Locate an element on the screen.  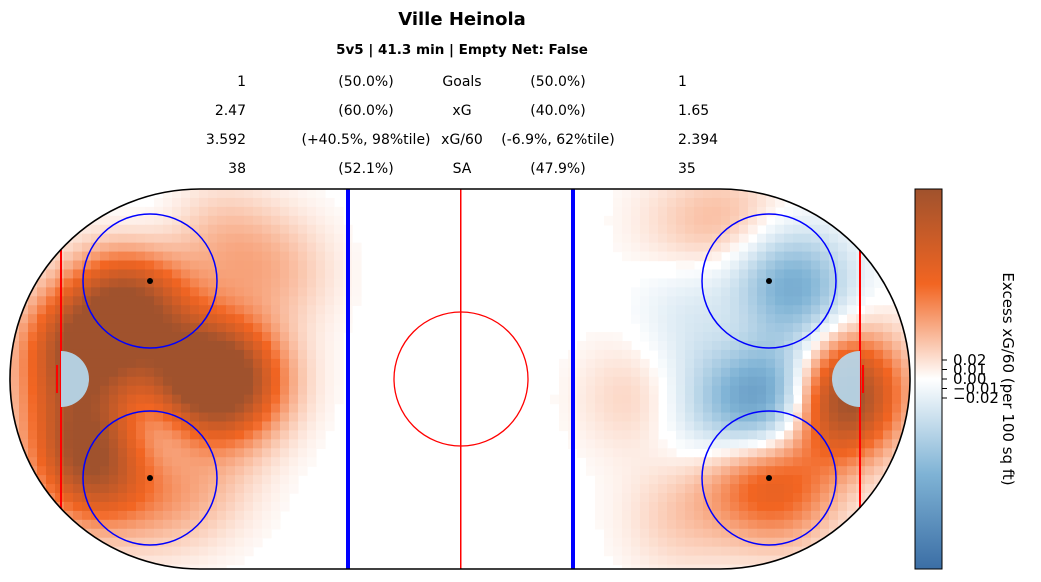
faceoff-dot-bottom-right is located at coordinates (769, 478).